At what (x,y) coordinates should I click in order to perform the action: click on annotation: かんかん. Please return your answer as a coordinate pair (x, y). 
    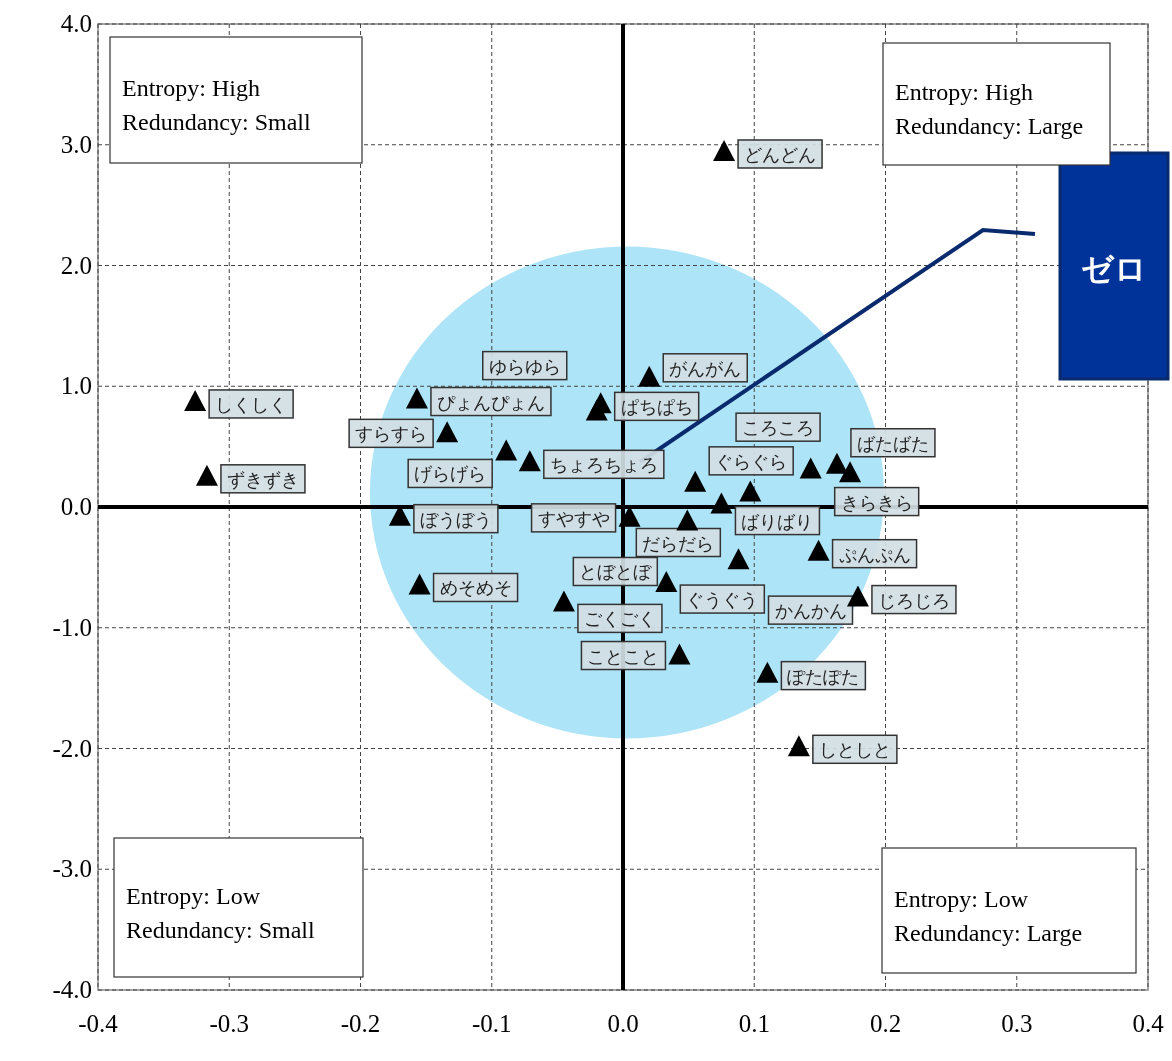
    Looking at the image, I should click on (810, 611).